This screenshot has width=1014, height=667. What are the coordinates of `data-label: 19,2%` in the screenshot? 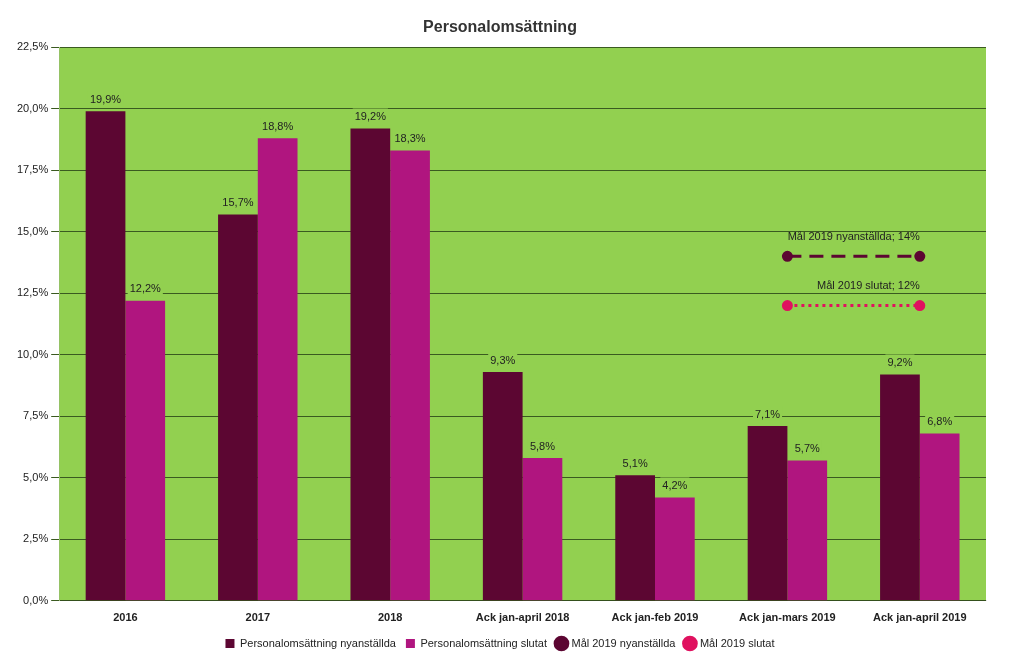 It's located at (370, 115).